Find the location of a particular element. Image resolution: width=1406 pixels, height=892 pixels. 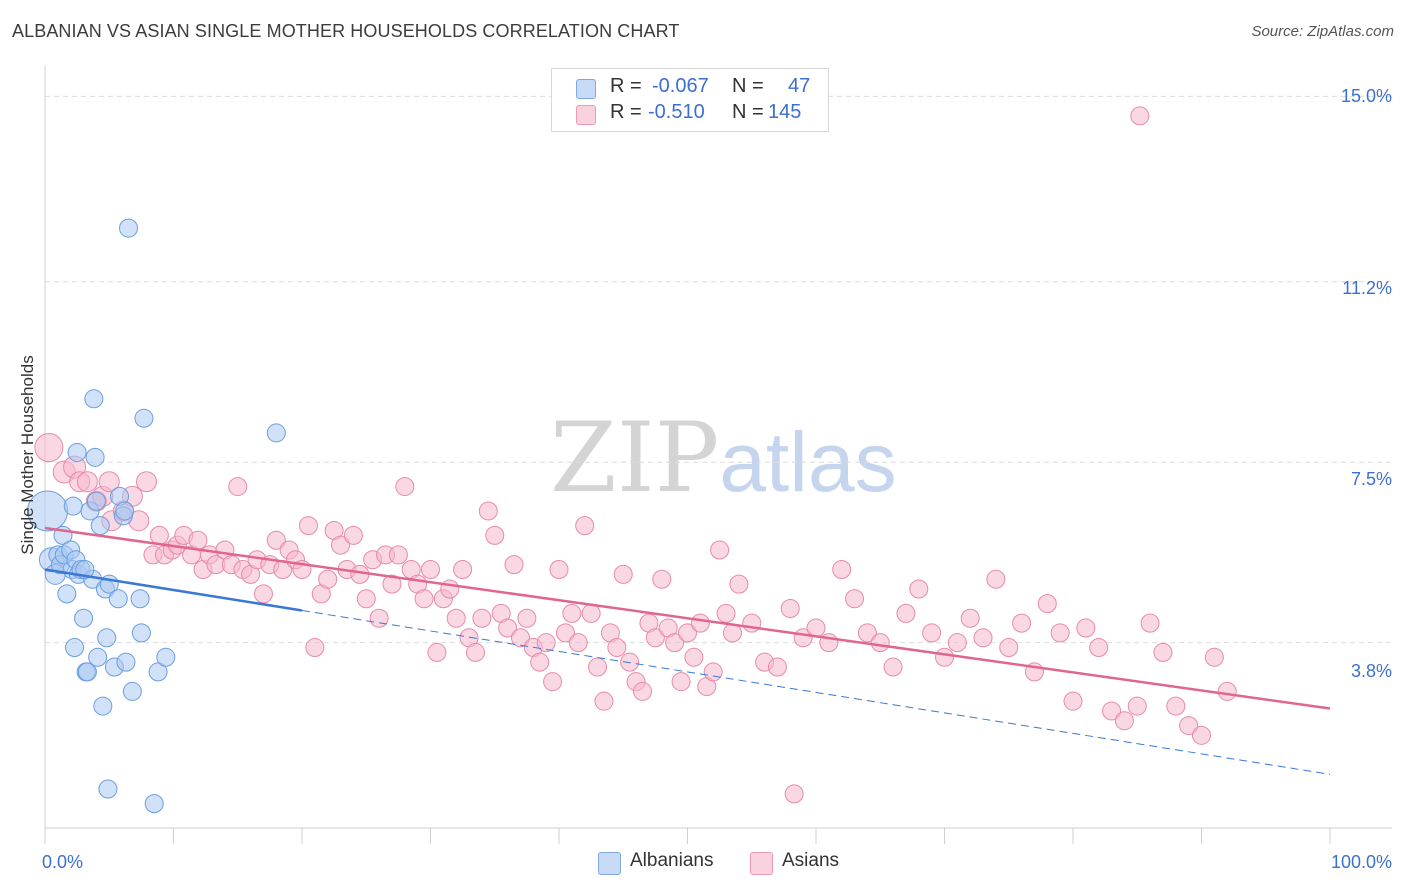

legend-swatch-asians is located at coordinates (586, 115).